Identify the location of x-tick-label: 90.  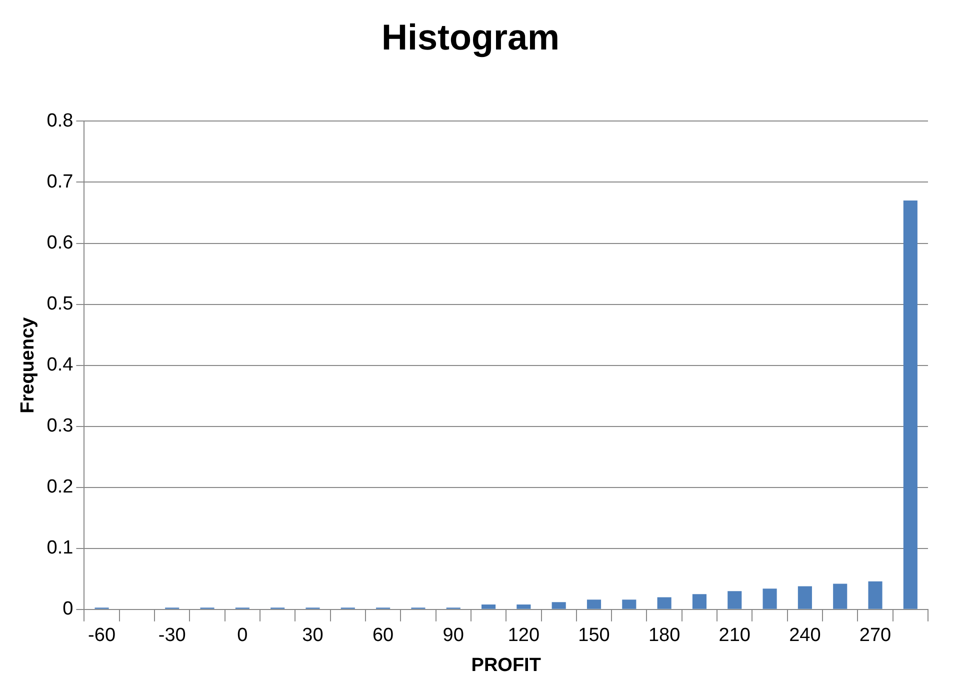
(453, 635).